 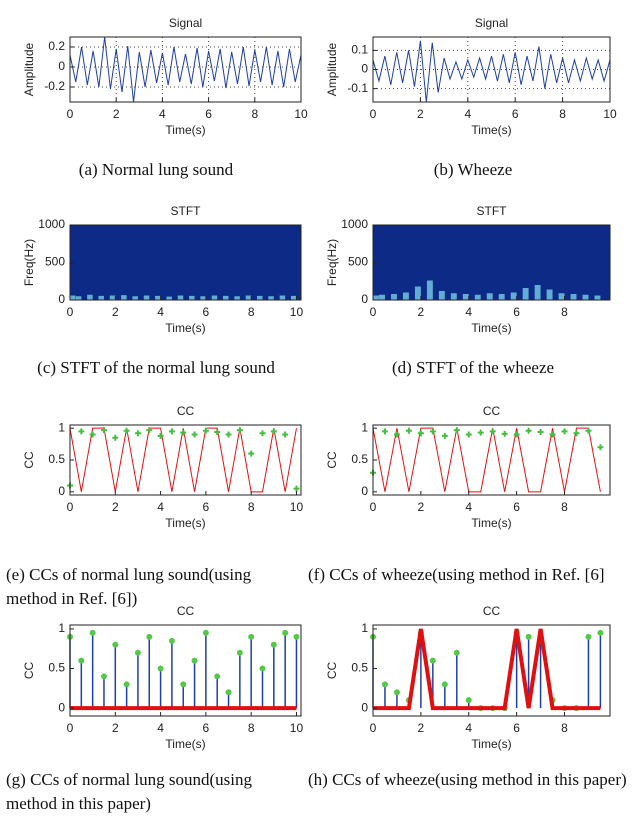 What do you see at coordinates (357, 88) in the screenshot?
I see `y-tick-label: -0.1` at bounding box center [357, 88].